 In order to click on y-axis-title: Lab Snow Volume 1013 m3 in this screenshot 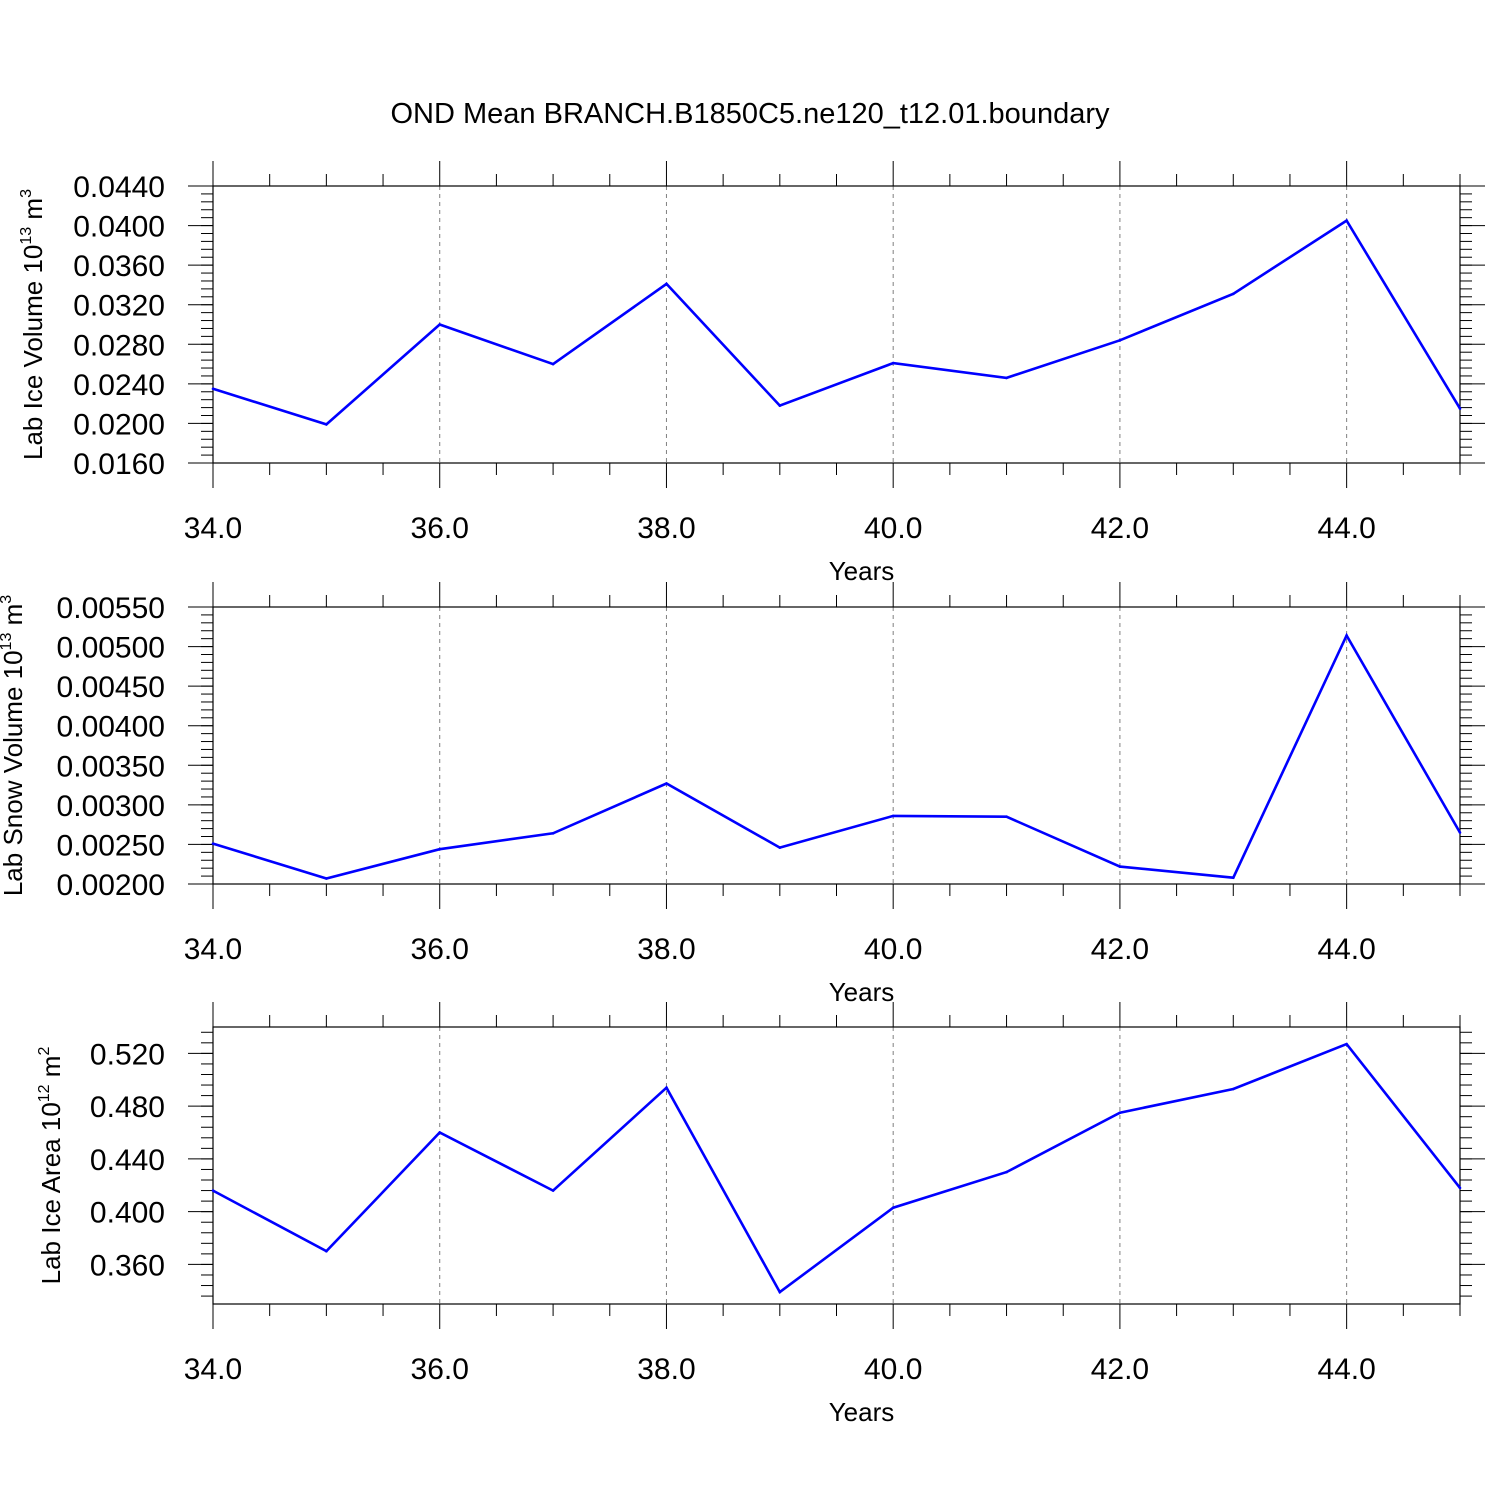, I will do `click(14, 745)`.